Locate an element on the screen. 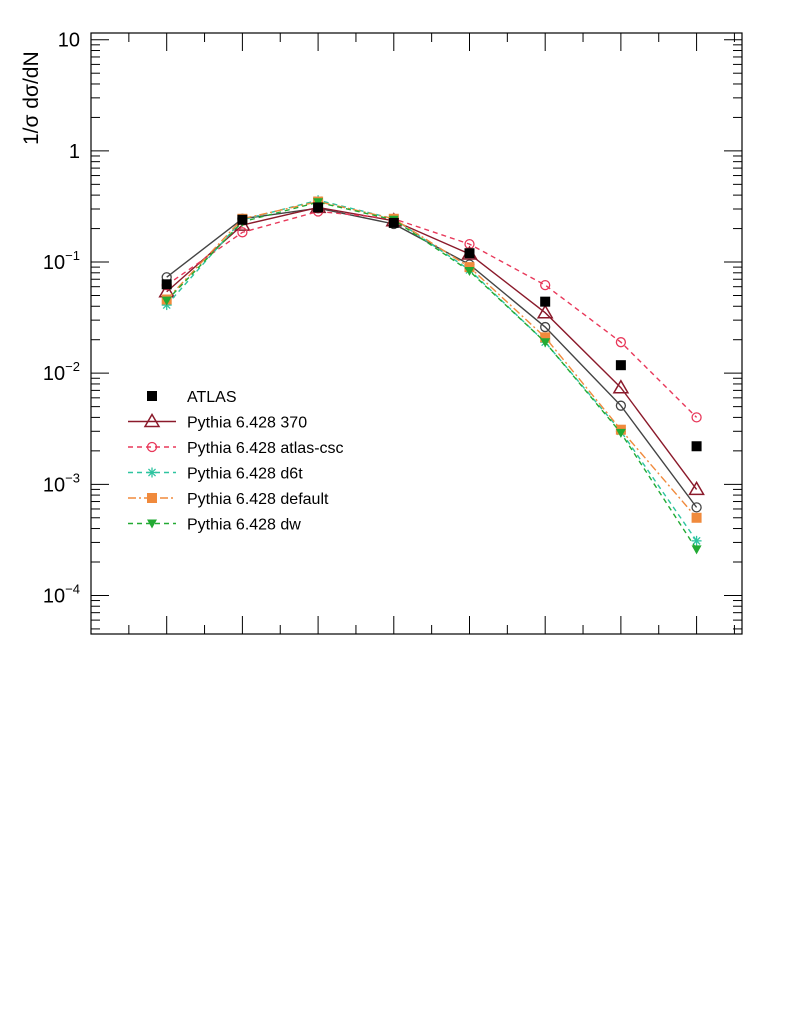 The width and height of the screenshot is (786, 1024). legend-entry: Pythia 6.428 d6t is located at coordinates (215, 474).